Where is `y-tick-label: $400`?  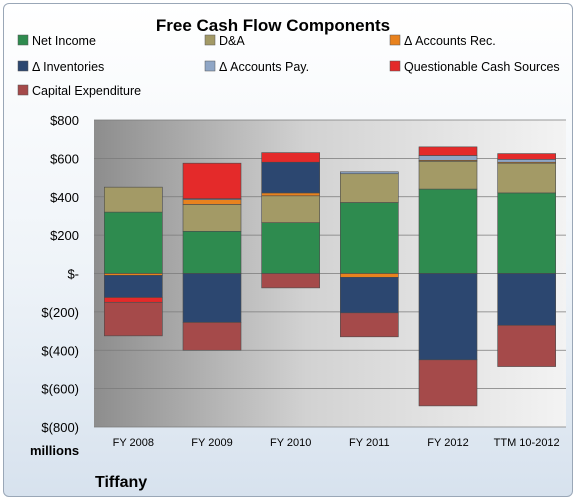
y-tick-label: $400 is located at coordinates (64, 197).